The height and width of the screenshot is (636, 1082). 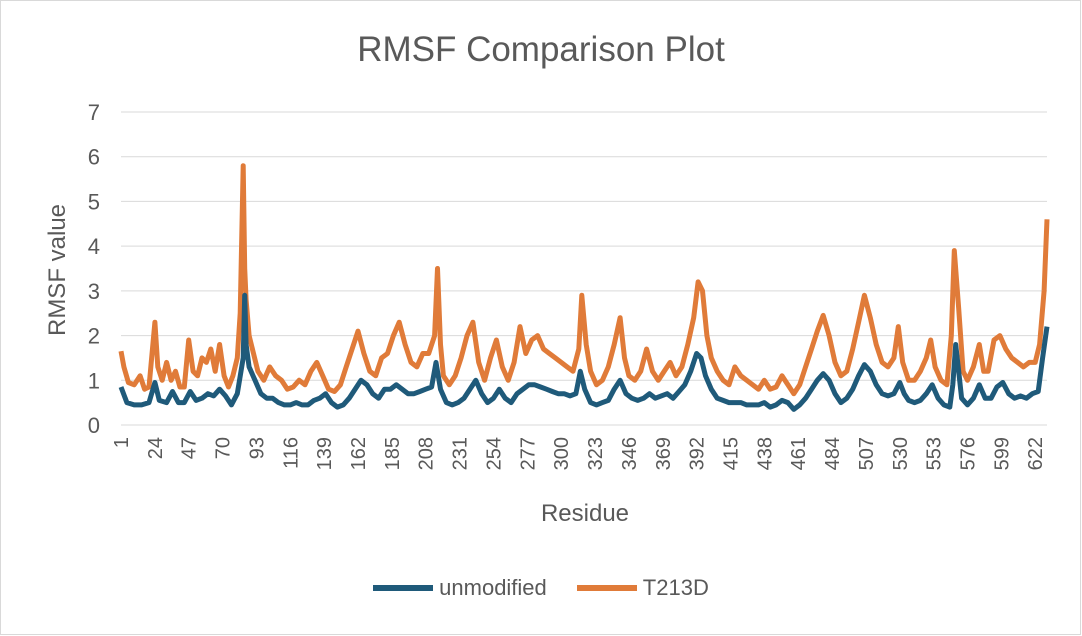 What do you see at coordinates (291, 453) in the screenshot?
I see `x-tick-label: 116` at bounding box center [291, 453].